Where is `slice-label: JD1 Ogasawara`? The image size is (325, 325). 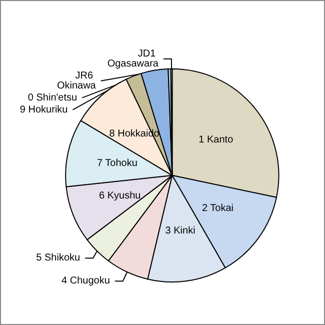 slice-label: JD1 Ogasawara is located at coordinates (133, 59).